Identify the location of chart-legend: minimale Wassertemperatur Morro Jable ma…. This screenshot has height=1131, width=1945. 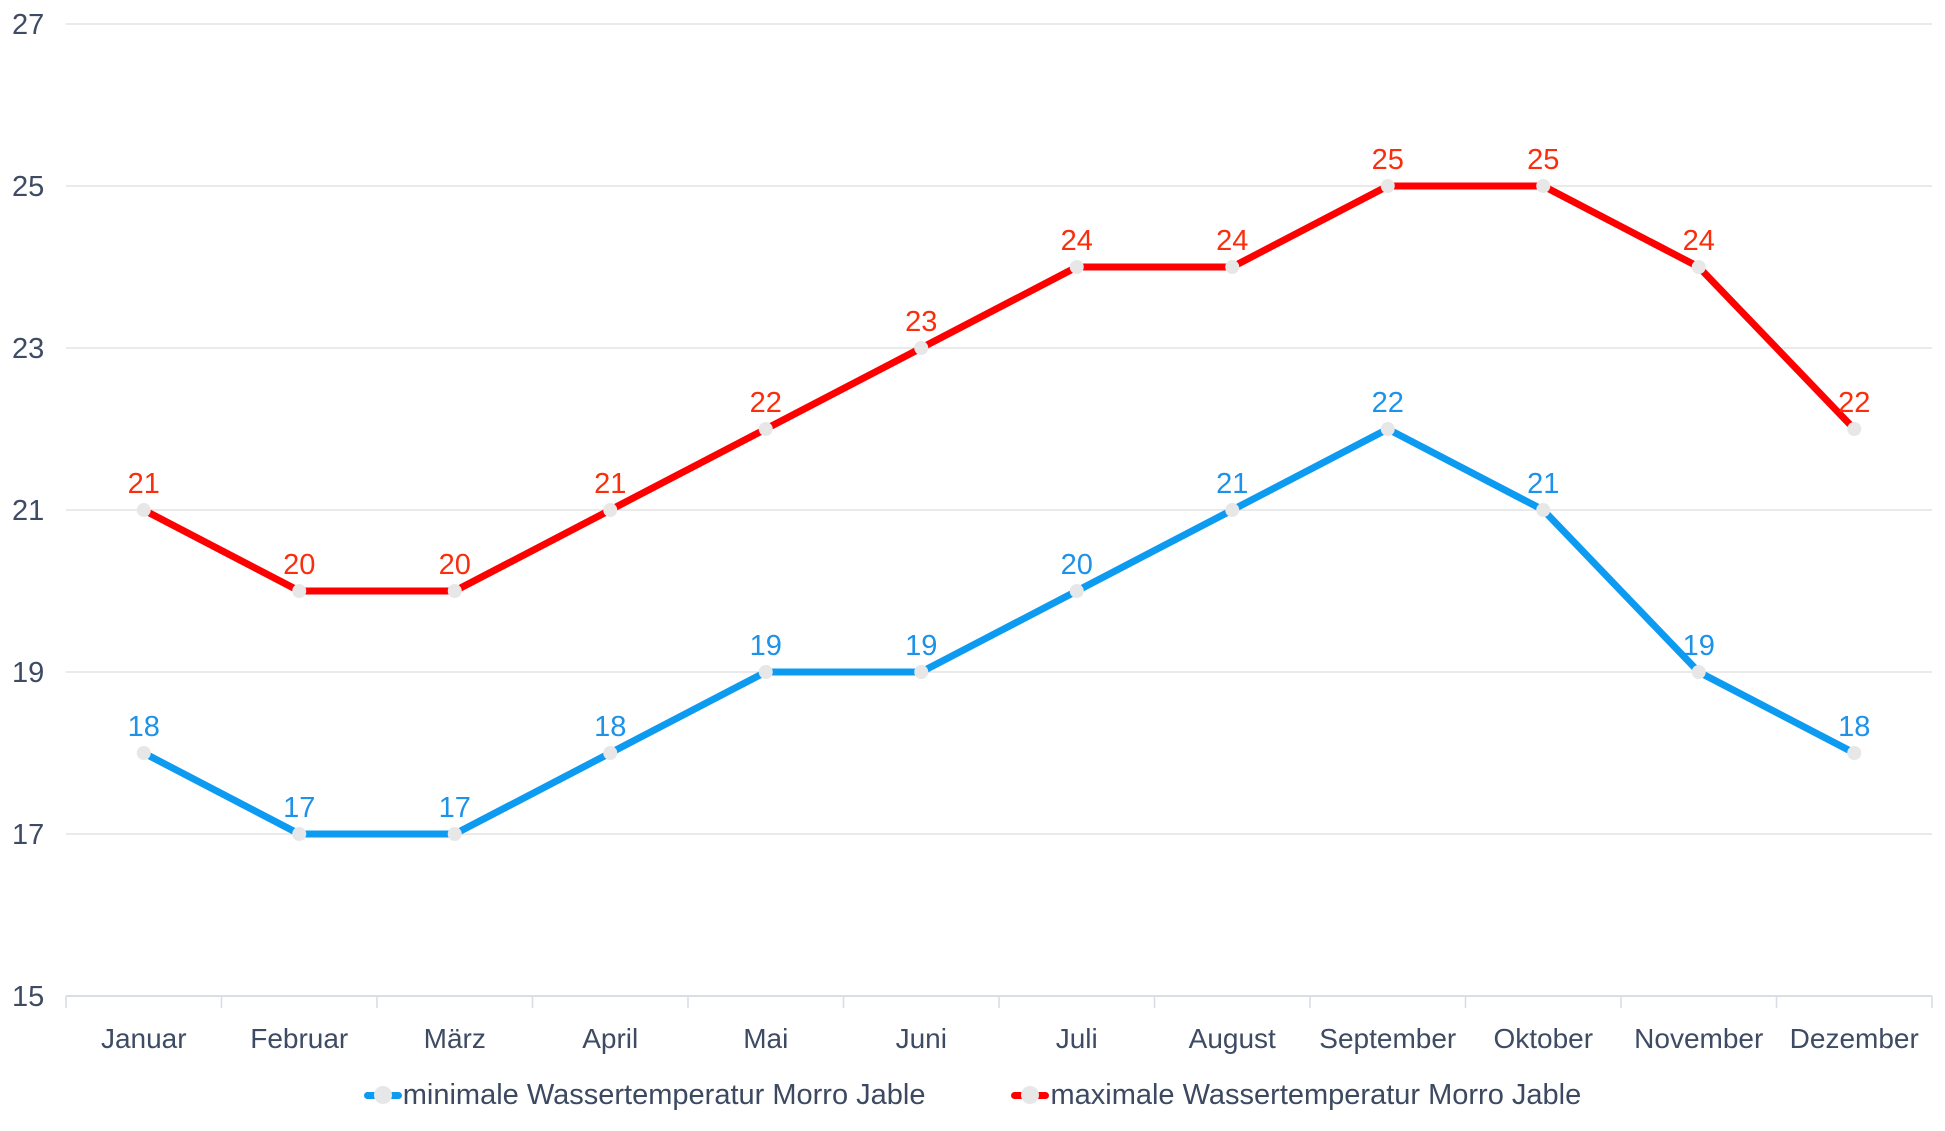
(972, 1095).